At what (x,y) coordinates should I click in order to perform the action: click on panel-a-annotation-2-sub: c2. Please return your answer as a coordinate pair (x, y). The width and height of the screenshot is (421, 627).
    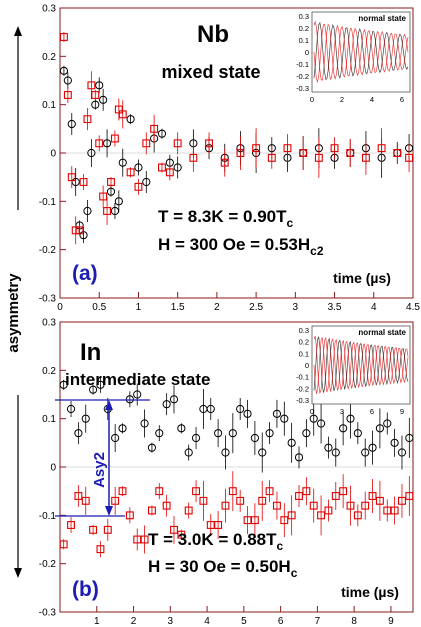
    Looking at the image, I should click on (317, 251).